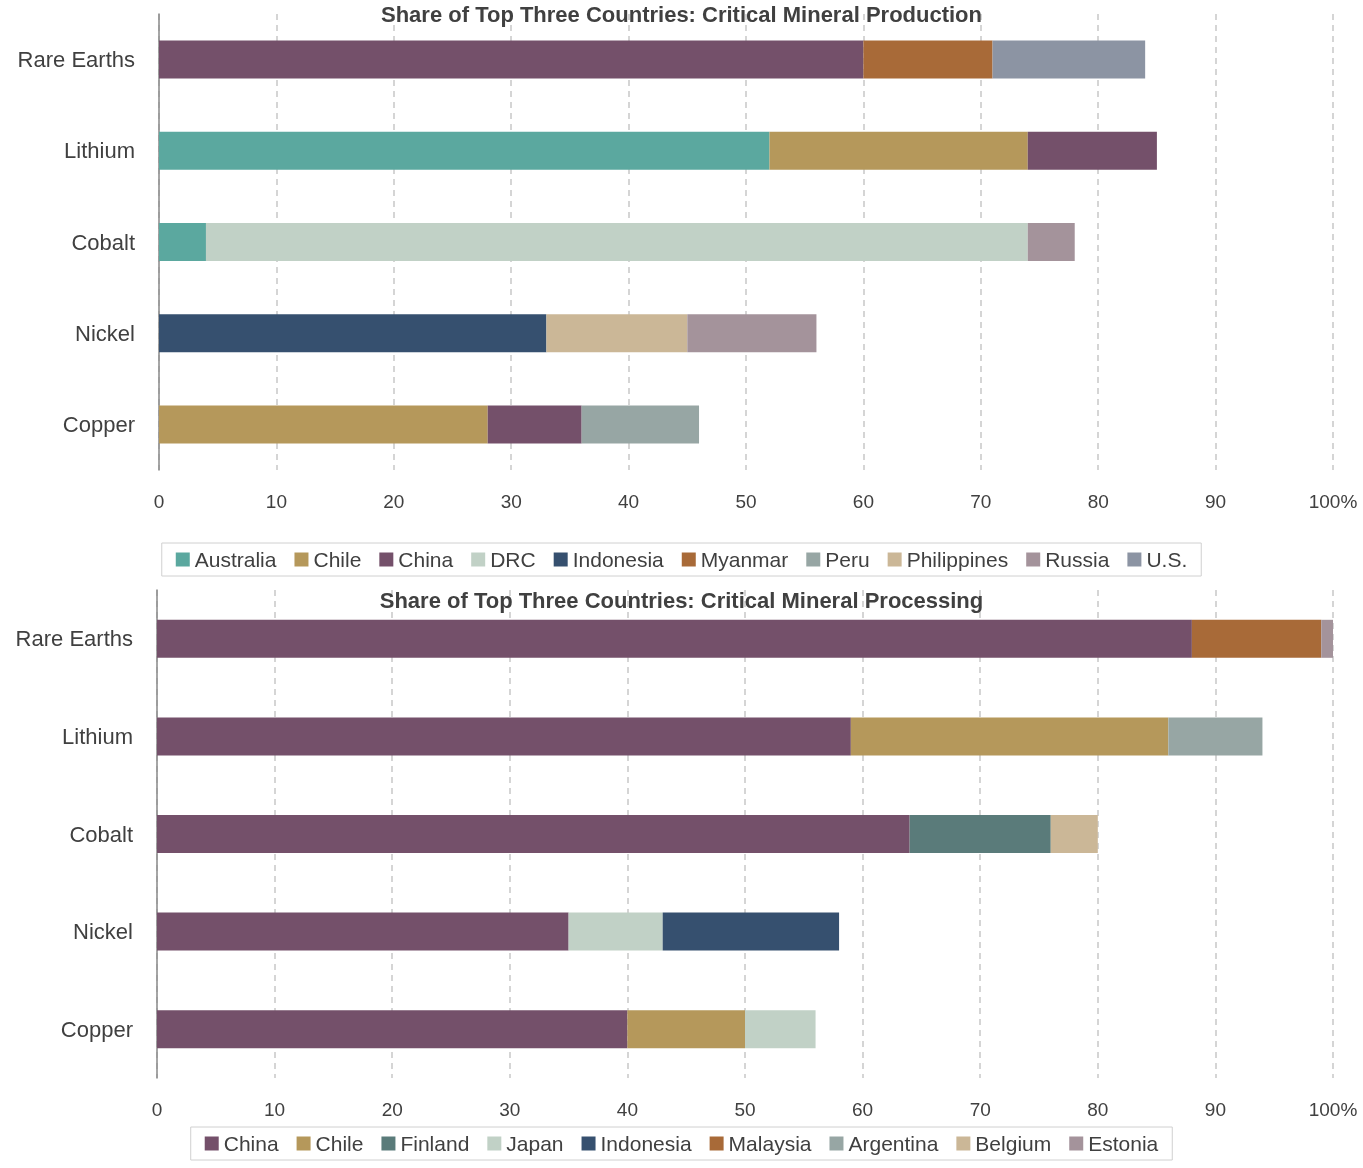 This screenshot has width=1363, height=1168. Describe the element at coordinates (535, 1143) in the screenshot. I see `legend-label: Japan` at that location.